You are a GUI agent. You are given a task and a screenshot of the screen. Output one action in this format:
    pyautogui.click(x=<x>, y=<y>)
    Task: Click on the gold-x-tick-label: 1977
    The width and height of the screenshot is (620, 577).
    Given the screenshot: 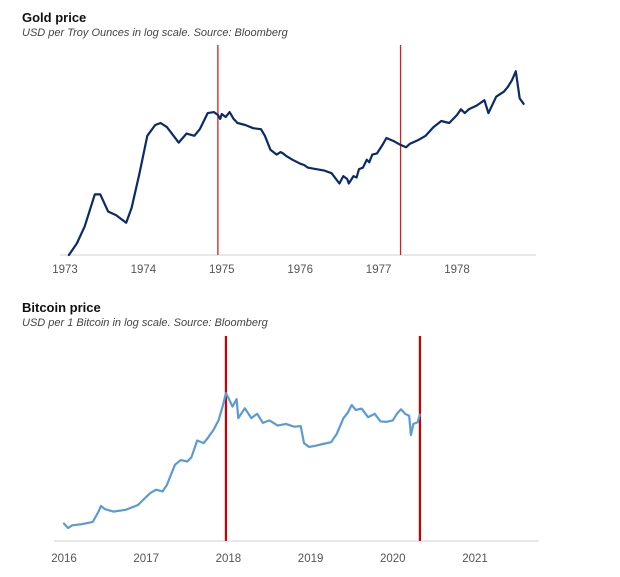 What is the action you would take?
    pyautogui.click(x=379, y=270)
    